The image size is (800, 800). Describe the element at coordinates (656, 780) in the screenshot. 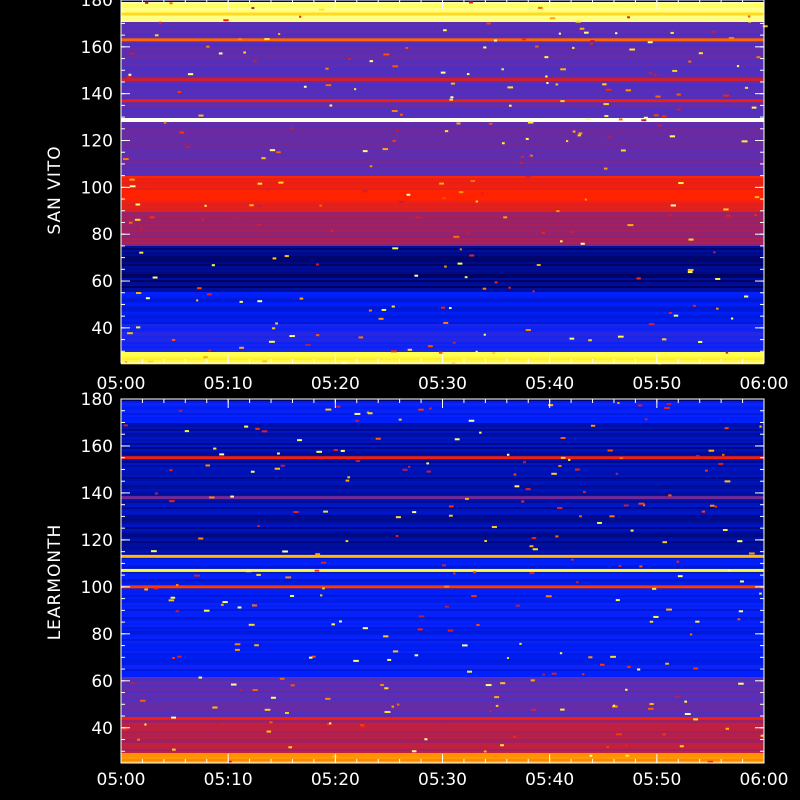

I see `x-tick-label: 05:50` at that location.